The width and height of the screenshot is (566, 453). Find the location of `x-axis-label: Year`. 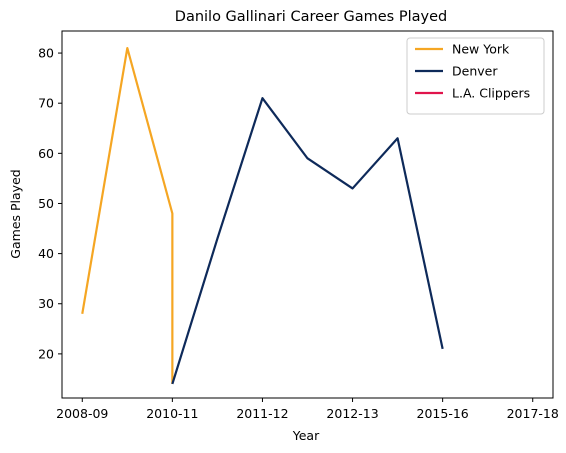

x-axis-label: Year is located at coordinates (306, 435).